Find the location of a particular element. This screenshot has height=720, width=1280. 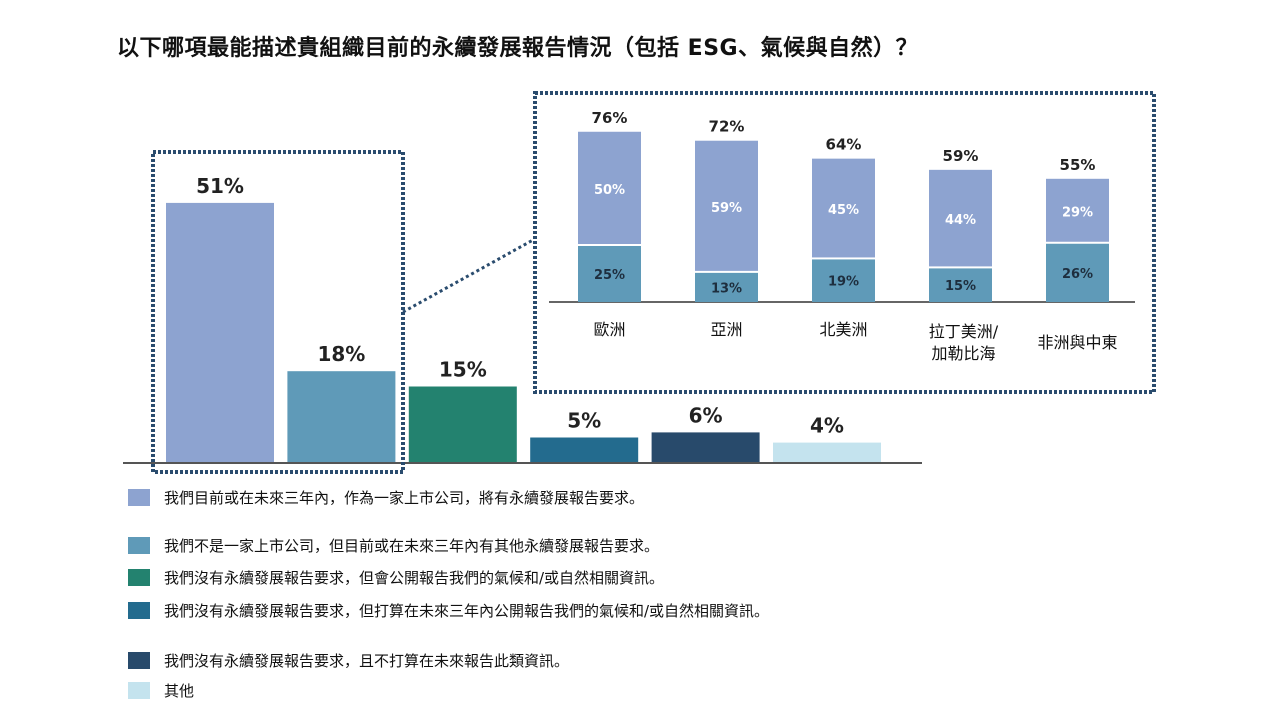

inset-total-label-1: 72% is located at coordinates (727, 127).